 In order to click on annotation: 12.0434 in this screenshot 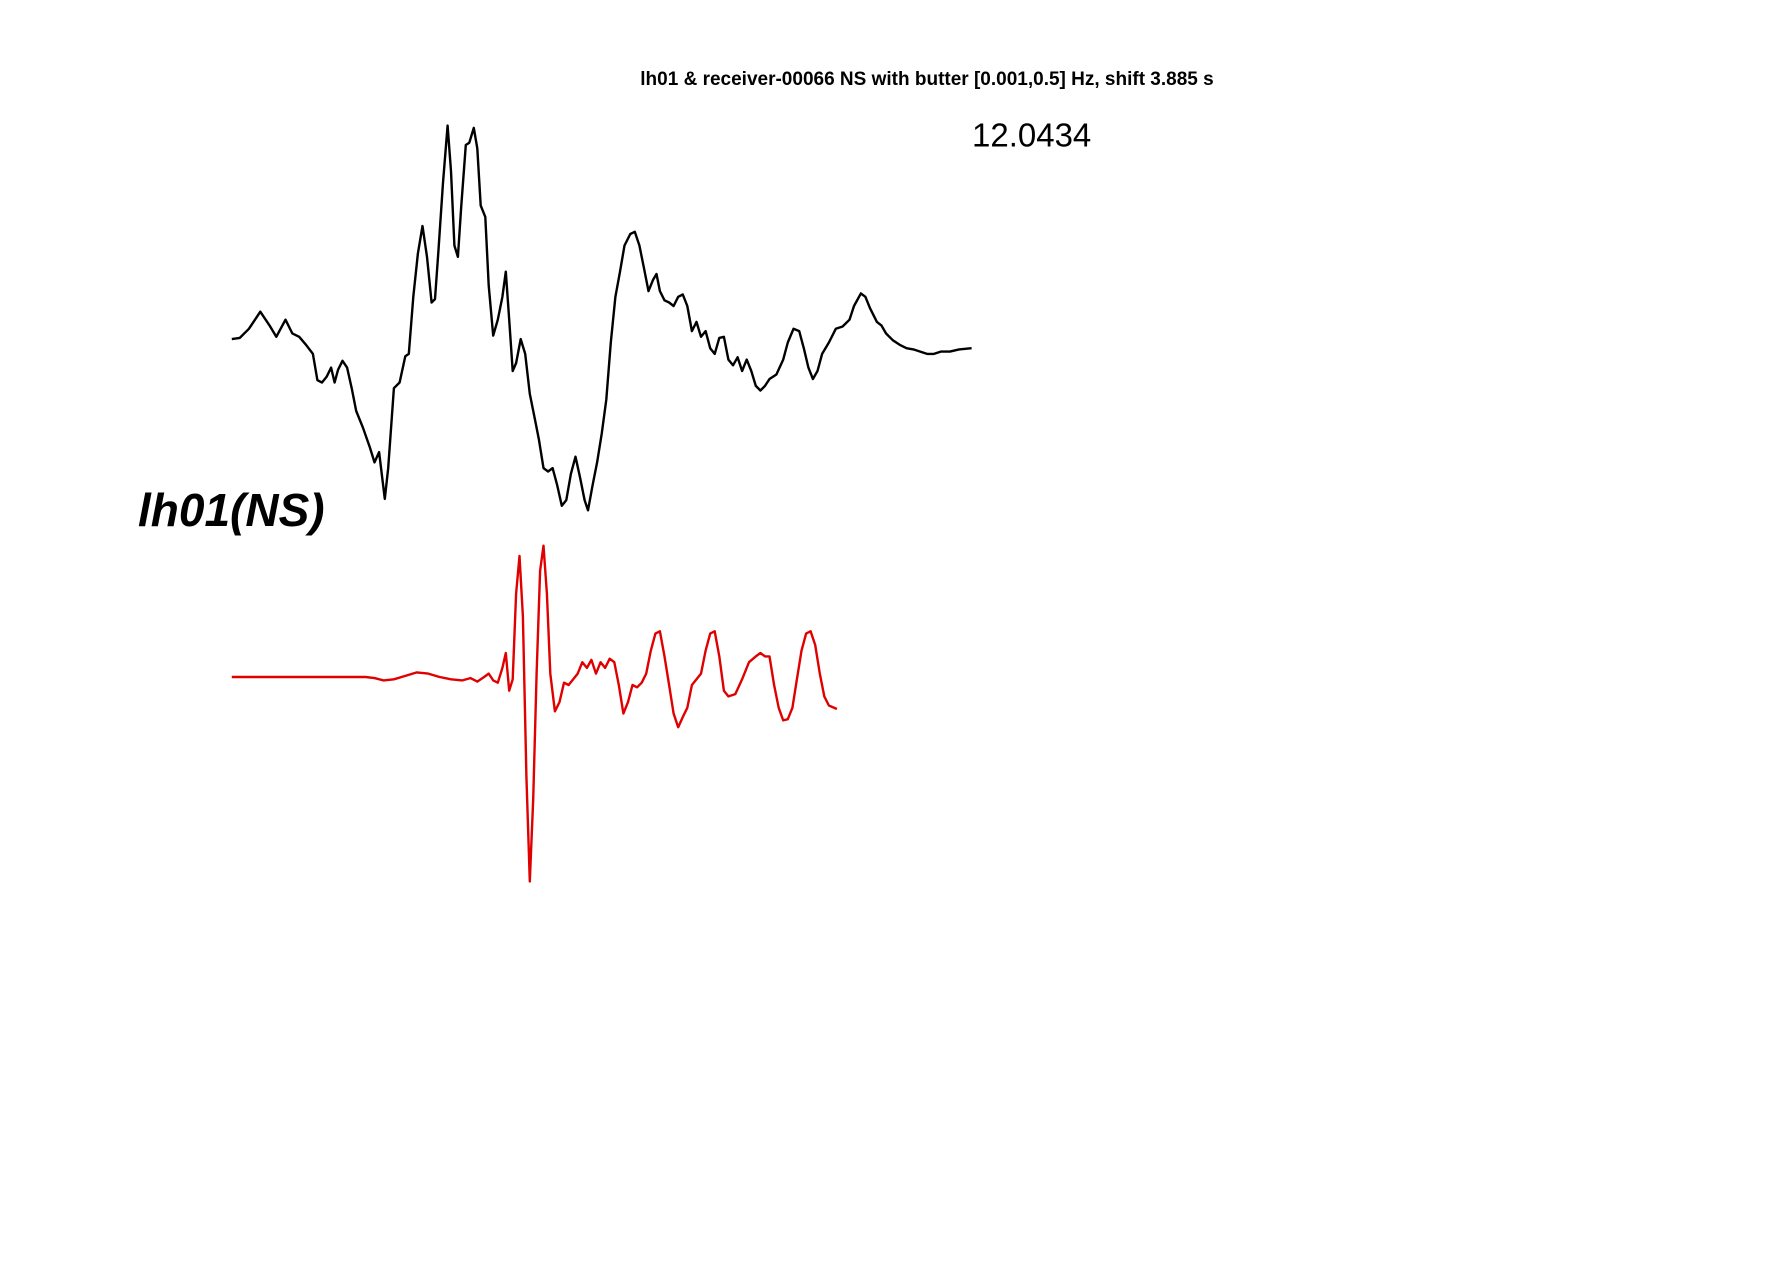, I will do `click(1031, 135)`.